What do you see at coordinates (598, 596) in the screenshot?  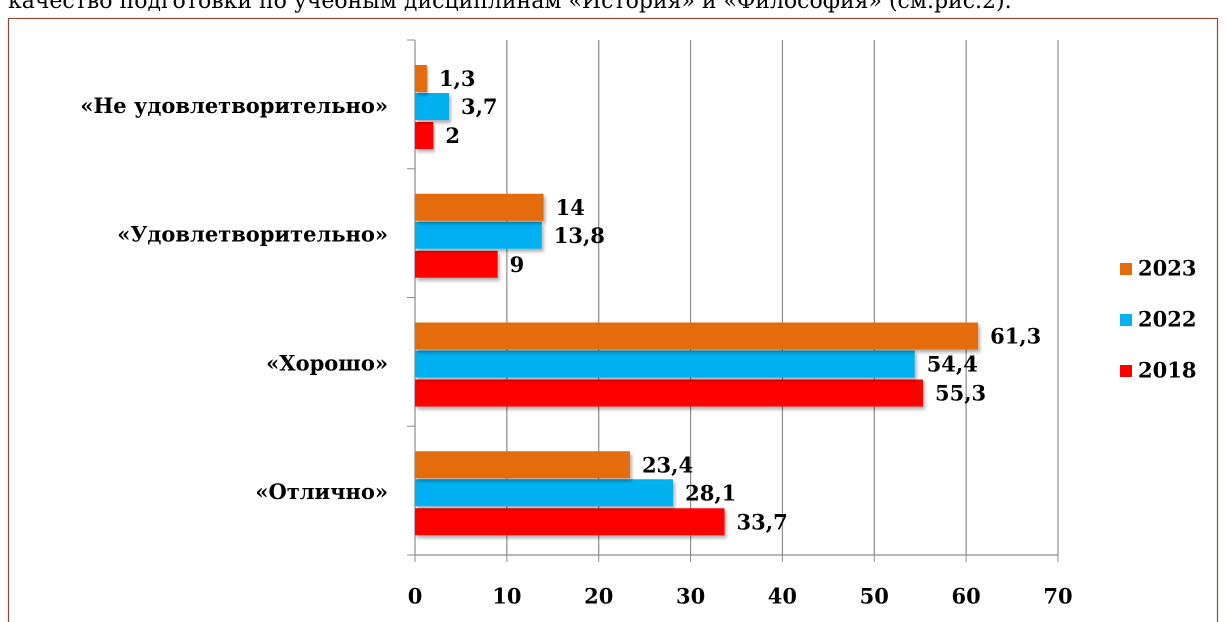 I see `x-tick-label: 20` at bounding box center [598, 596].